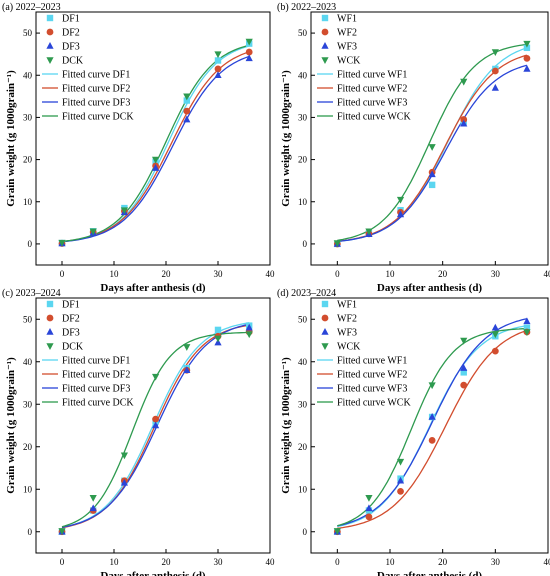  Describe the element at coordinates (96, 103) in the screenshot. I see `legend-label: Fitted curve DF3` at that location.